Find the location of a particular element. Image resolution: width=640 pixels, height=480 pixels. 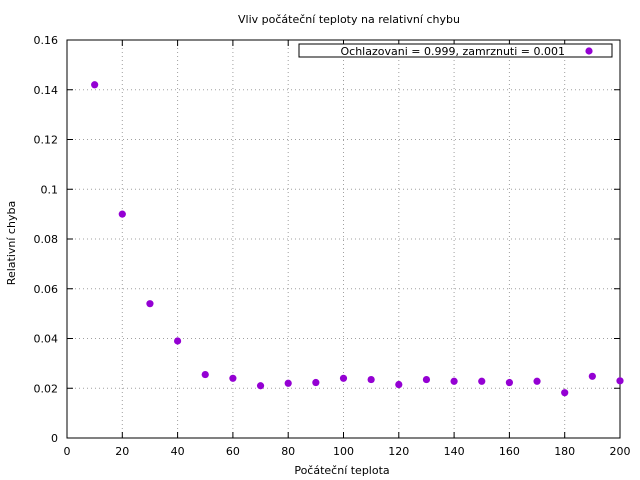

x-tick-label: 200 is located at coordinates (620, 451).